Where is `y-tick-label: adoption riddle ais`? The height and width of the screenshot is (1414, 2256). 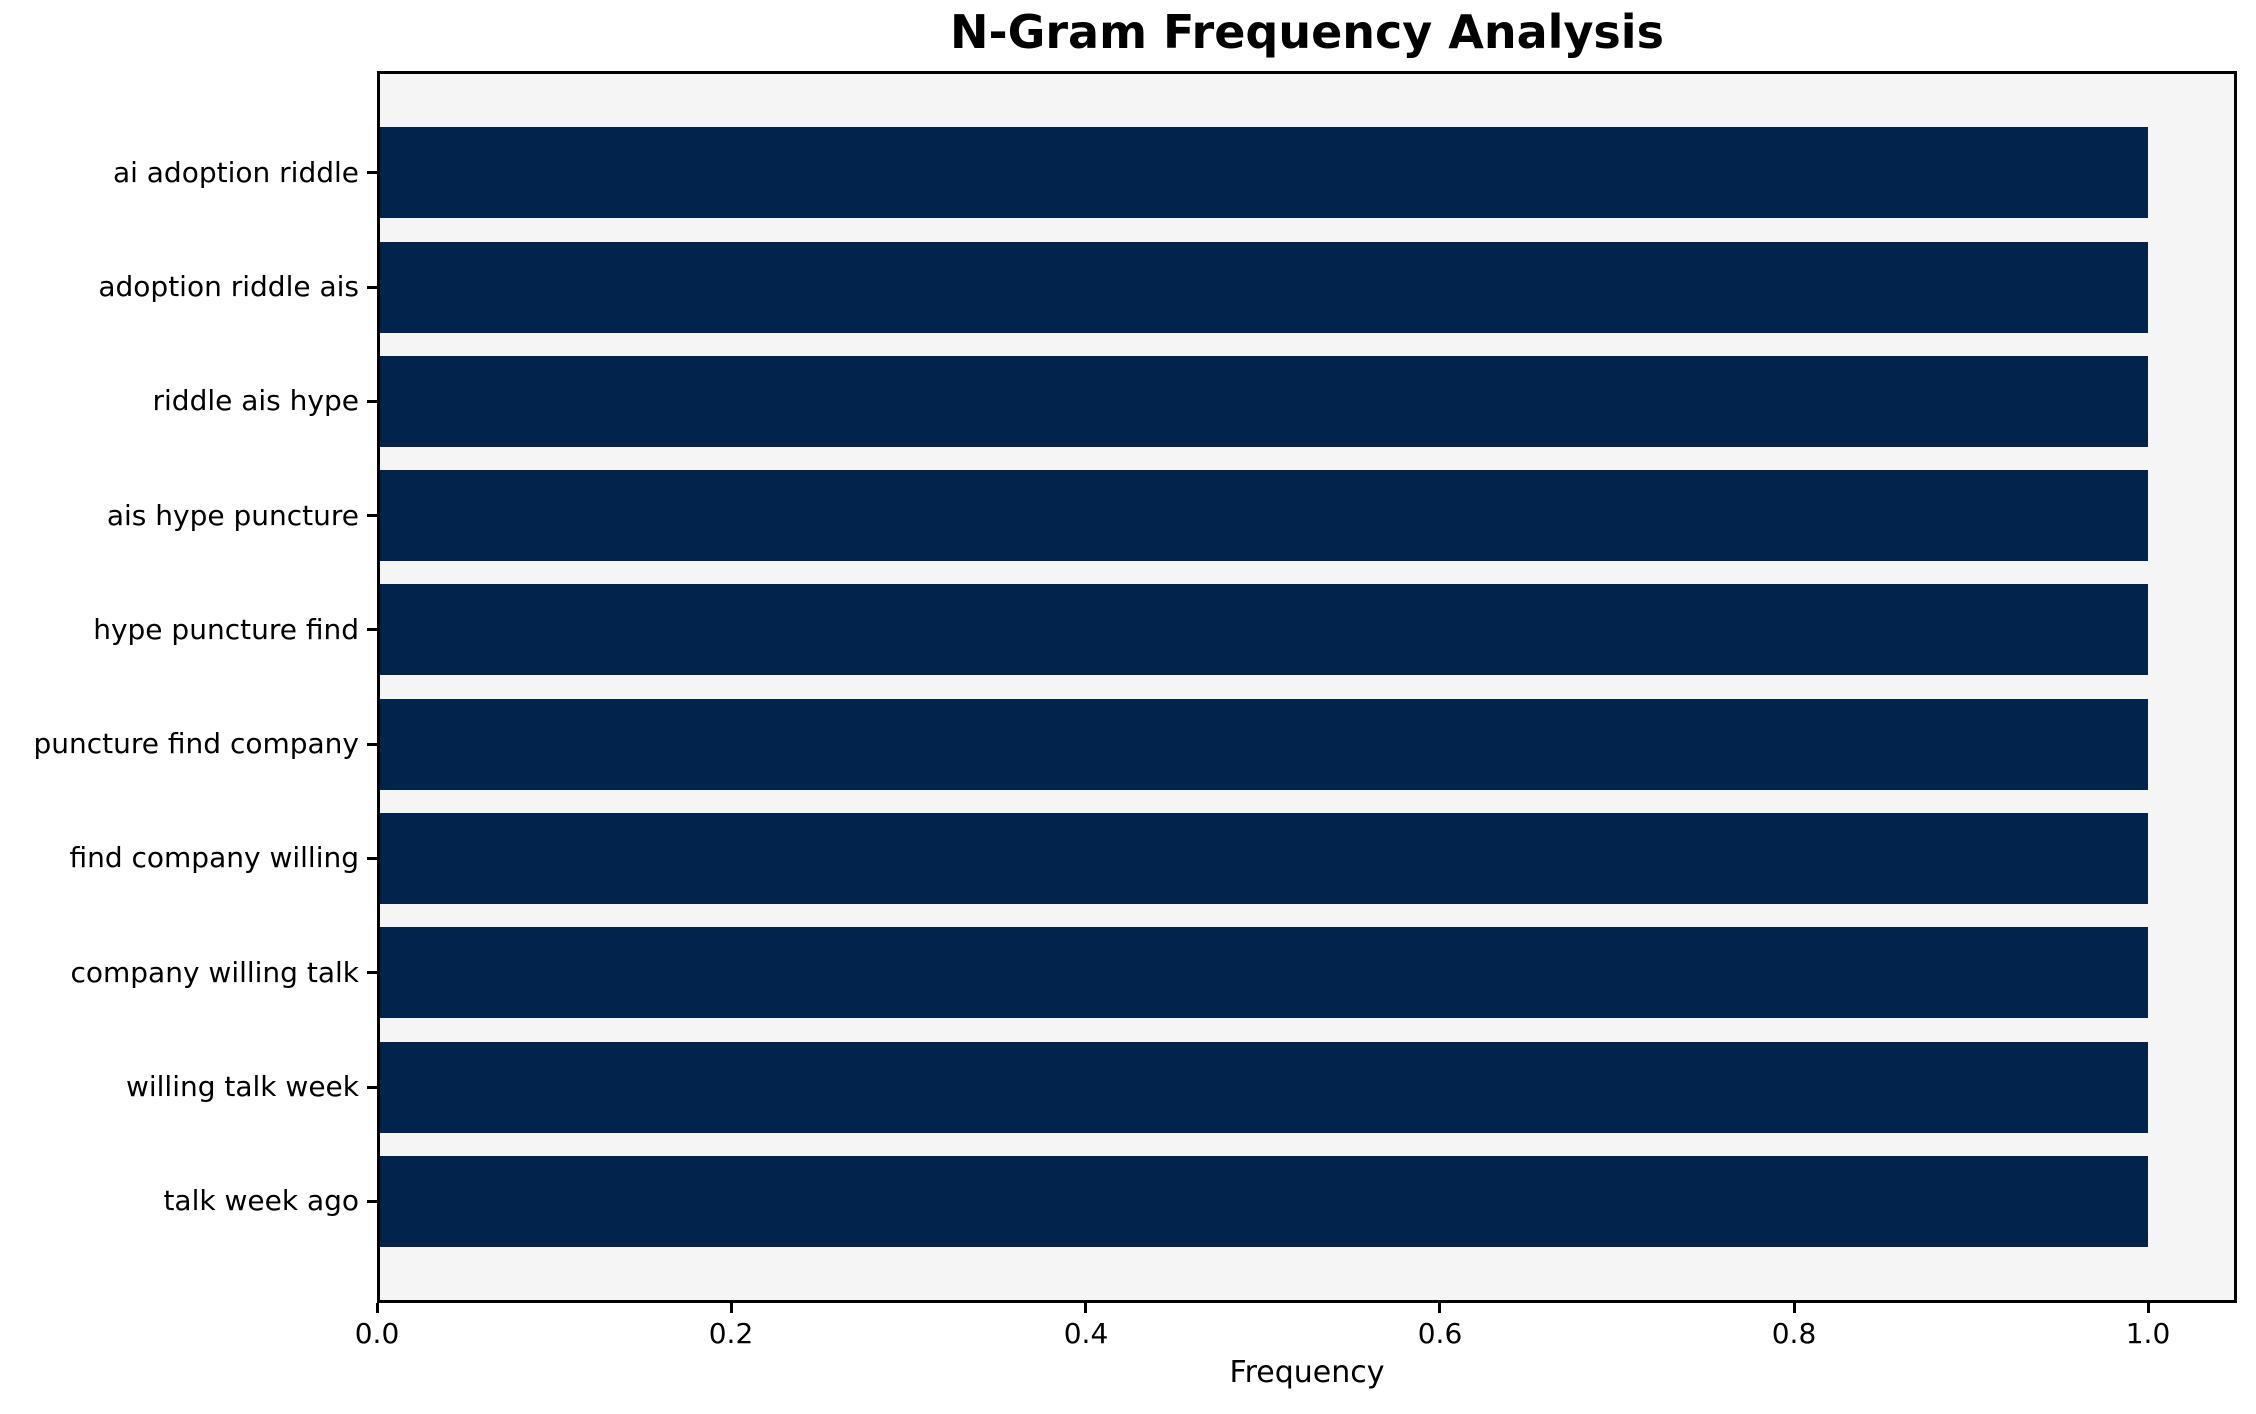
y-tick-label: adoption riddle ais is located at coordinates (228, 286).